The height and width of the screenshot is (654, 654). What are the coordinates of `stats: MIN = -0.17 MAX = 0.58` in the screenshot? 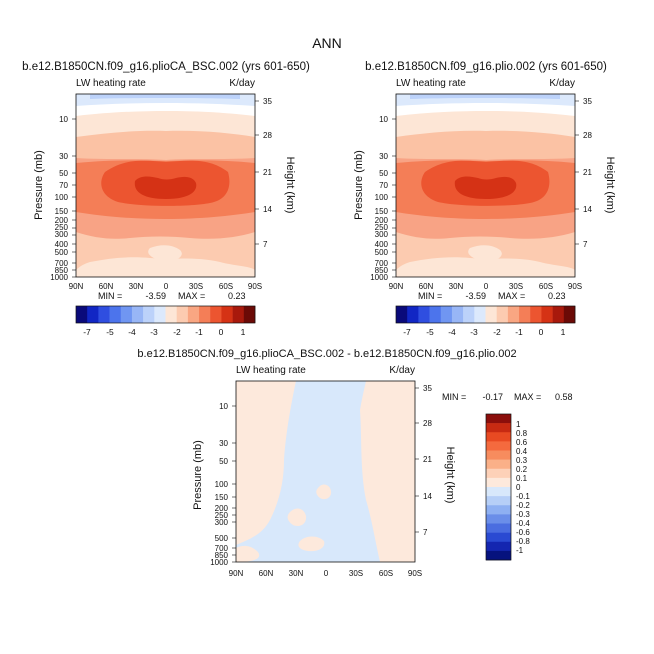 It's located at (507, 397).